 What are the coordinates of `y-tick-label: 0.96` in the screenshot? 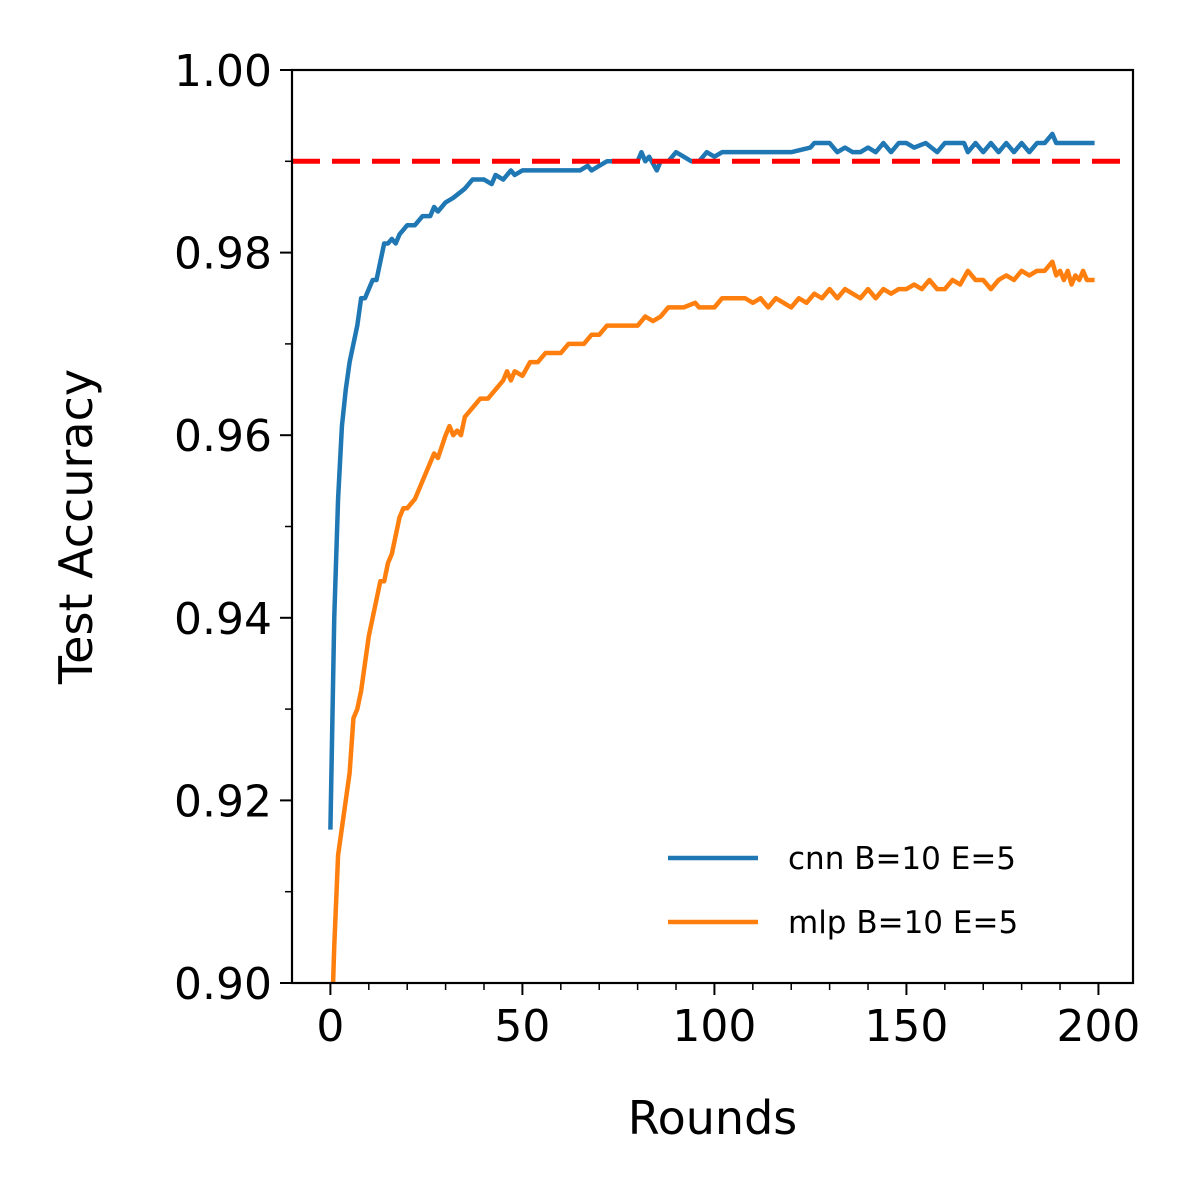 It's located at (223, 436).